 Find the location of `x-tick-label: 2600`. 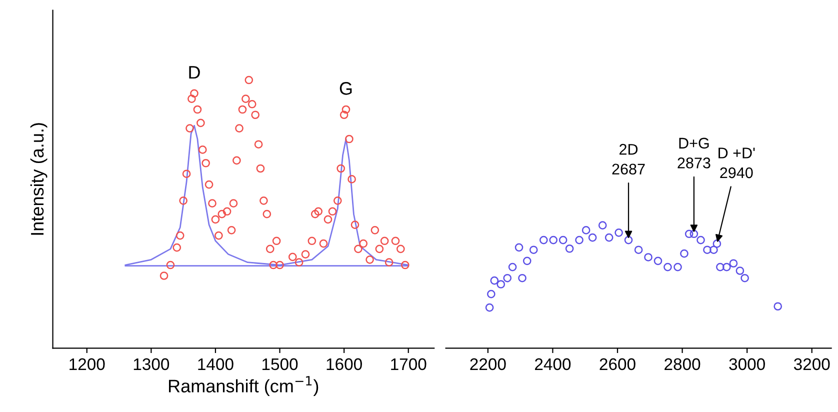

x-tick-label: 2600 is located at coordinates (618, 364).